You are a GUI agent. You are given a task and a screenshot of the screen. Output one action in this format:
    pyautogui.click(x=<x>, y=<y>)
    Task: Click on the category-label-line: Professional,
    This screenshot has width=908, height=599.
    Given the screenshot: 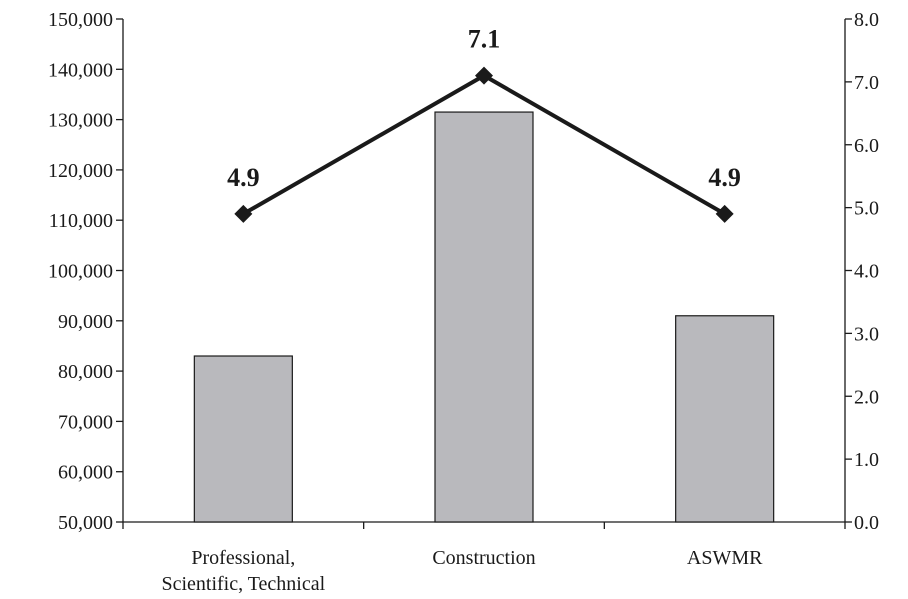 What is the action you would take?
    pyautogui.click(x=243, y=558)
    